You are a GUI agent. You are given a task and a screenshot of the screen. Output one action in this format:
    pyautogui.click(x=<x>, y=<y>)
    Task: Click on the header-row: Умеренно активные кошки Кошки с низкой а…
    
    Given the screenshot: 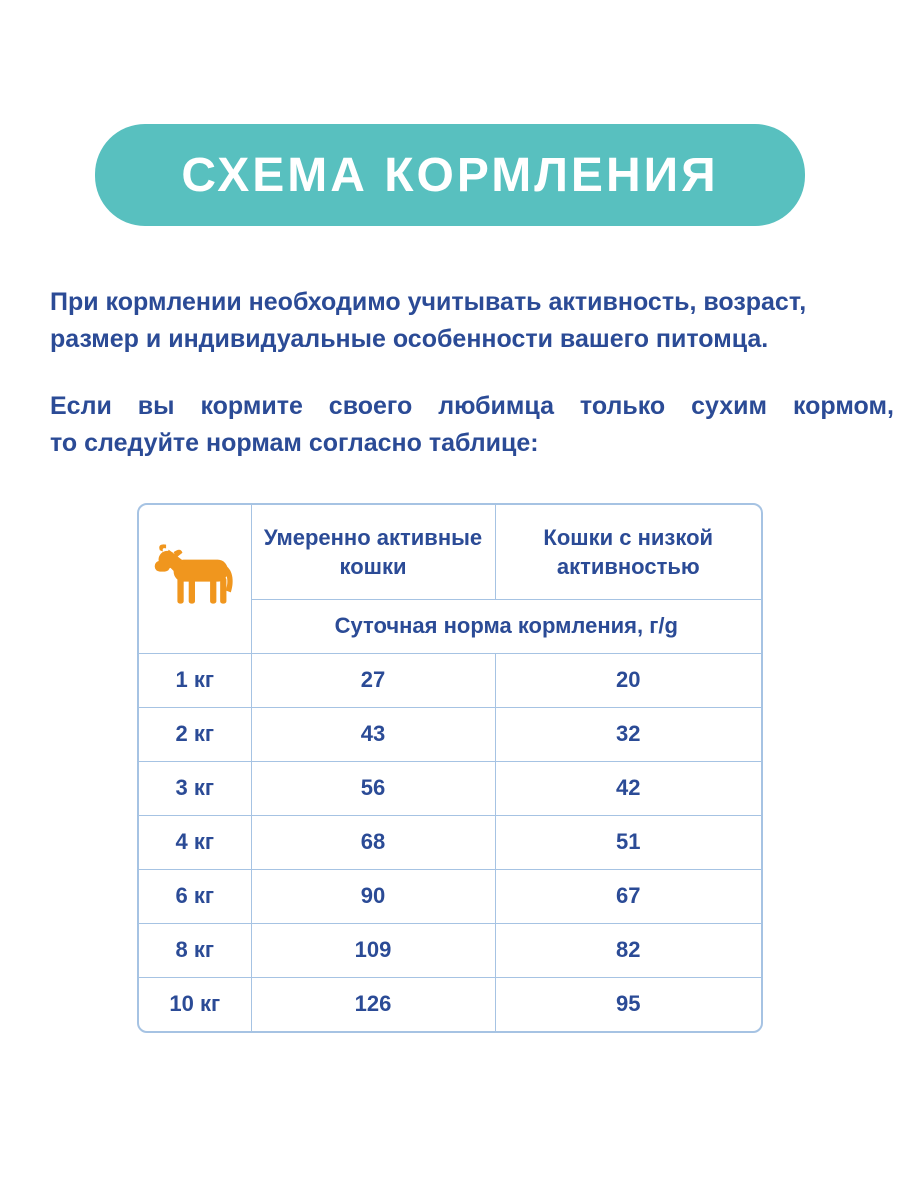 What is the action you would take?
    pyautogui.click(x=450, y=579)
    